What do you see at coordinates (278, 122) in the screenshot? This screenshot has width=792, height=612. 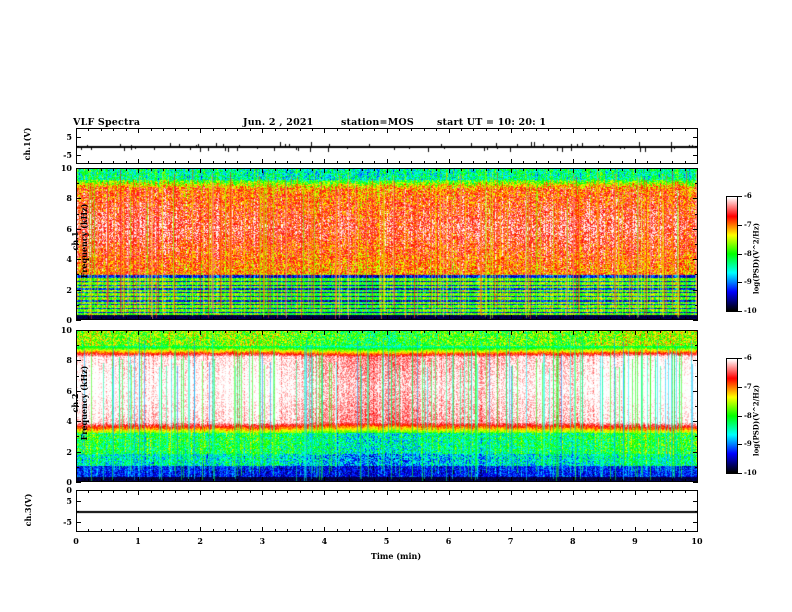 I see `observation-date: Jun. 2 , 2021` at bounding box center [278, 122].